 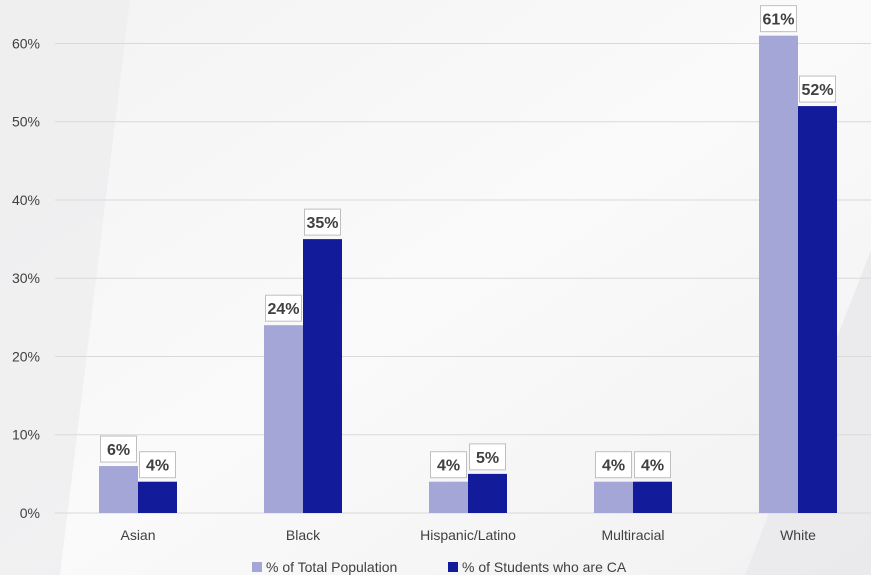 What do you see at coordinates (331, 567) in the screenshot?
I see `legend-label: % of Total Population` at bounding box center [331, 567].